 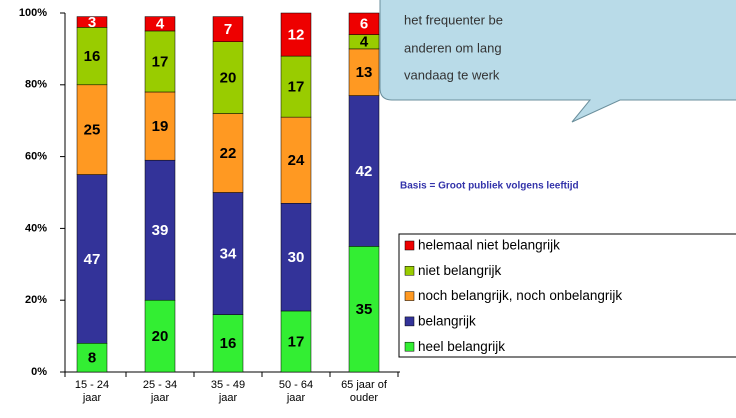 What do you see at coordinates (461, 346) in the screenshot?
I see `legend-label: heel belangrijk` at bounding box center [461, 346].